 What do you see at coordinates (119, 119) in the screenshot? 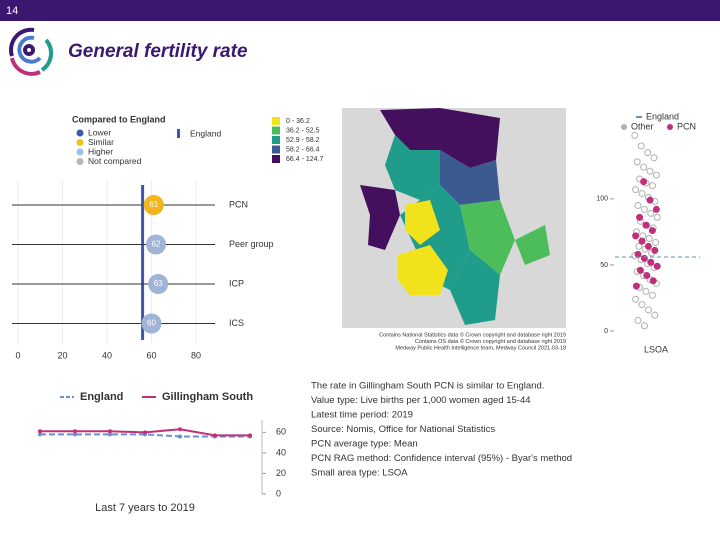
I see `legend-title: Compared to England` at bounding box center [119, 119].